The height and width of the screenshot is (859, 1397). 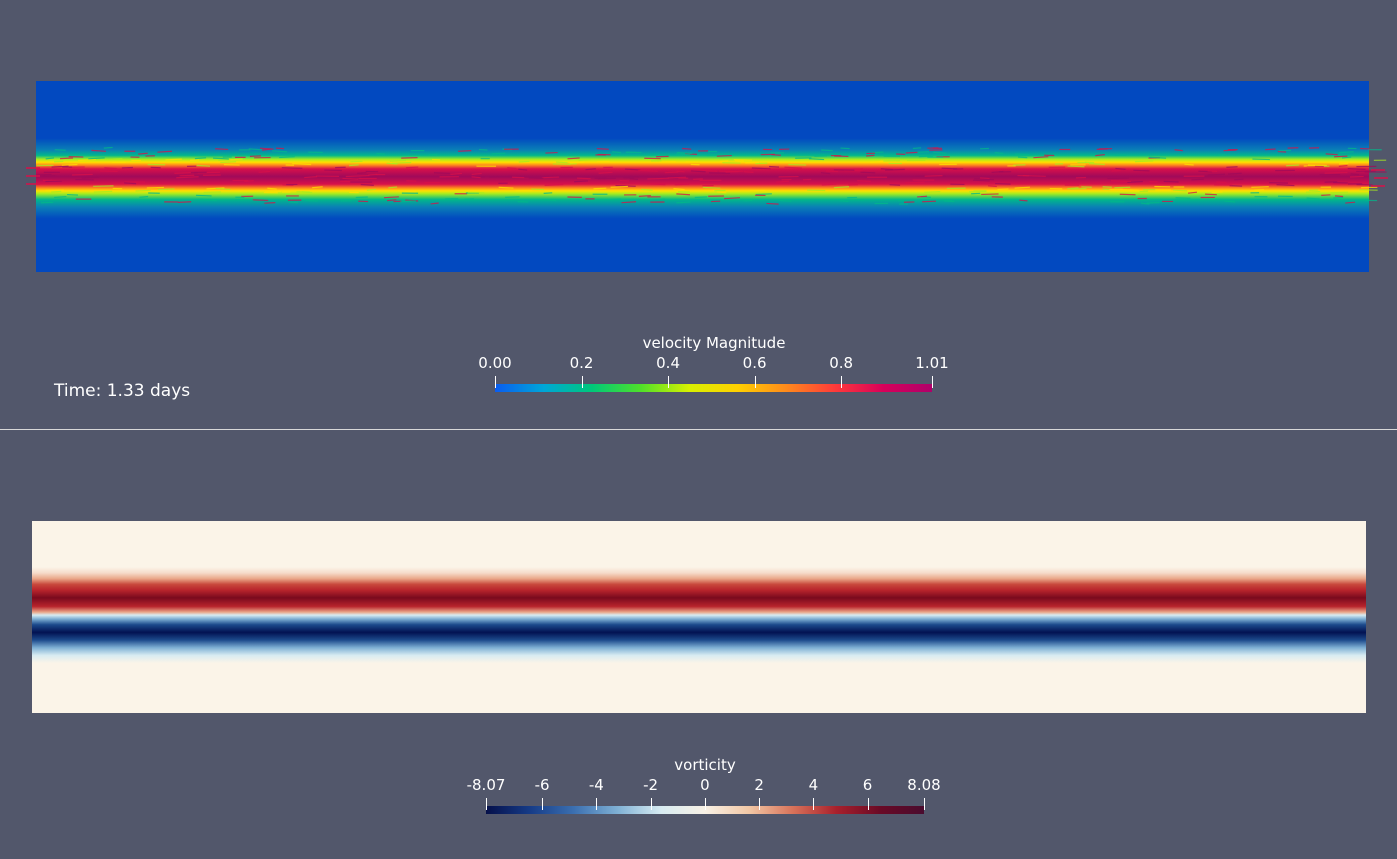 What do you see at coordinates (495, 363) in the screenshot?
I see `velocity-tick-min-label: 0.00` at bounding box center [495, 363].